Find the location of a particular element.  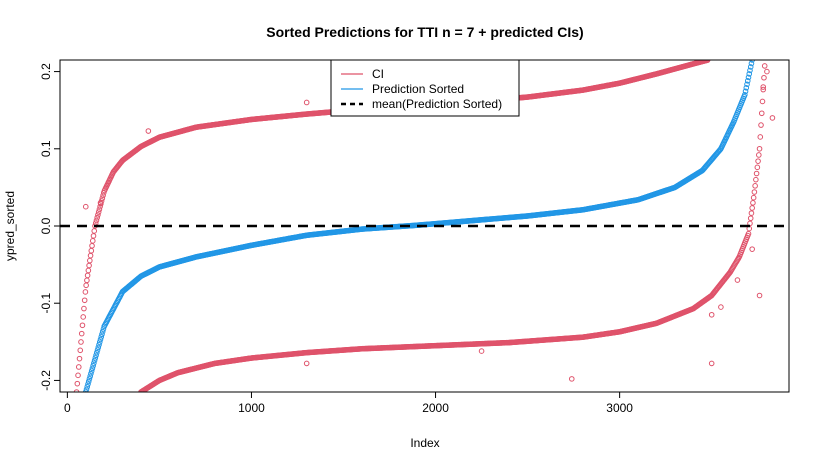

legend-box is located at coordinates (425, 88).